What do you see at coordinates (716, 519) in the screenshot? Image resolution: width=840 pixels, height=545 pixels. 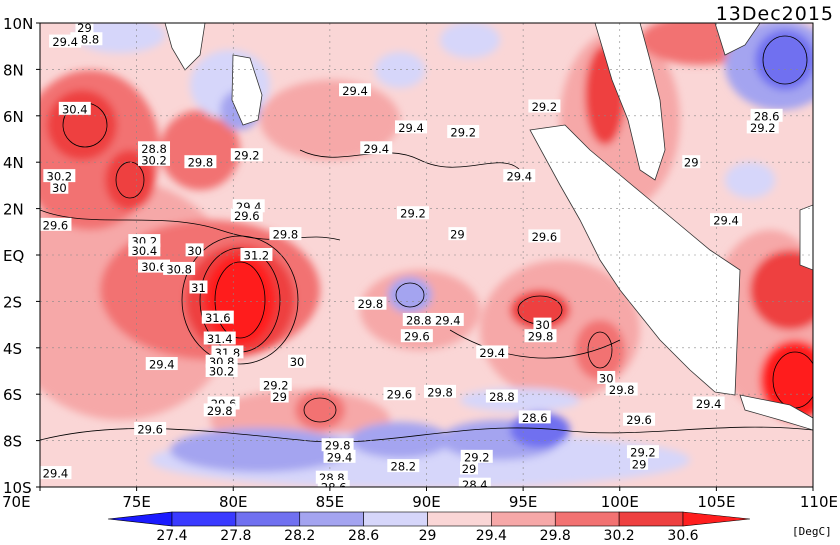 I see `colorbar-arrow-high` at bounding box center [716, 519].